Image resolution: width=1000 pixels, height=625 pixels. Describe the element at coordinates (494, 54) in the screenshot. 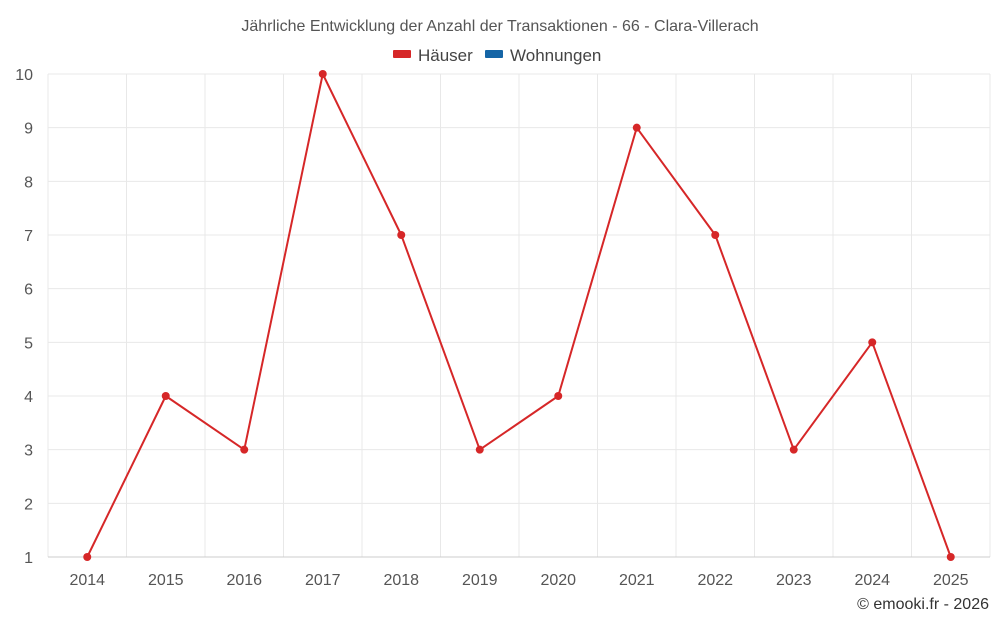

I see `legend-swatch-wohnungen` at that location.